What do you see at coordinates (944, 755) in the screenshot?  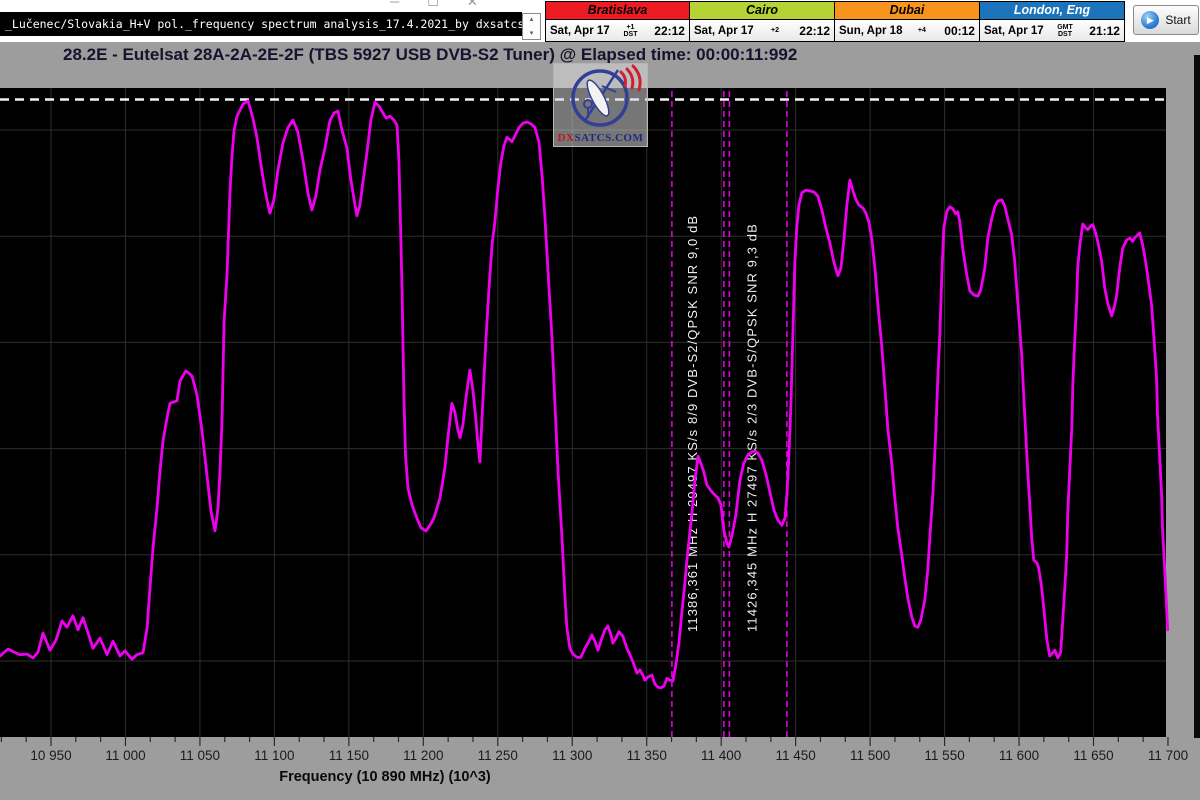 I see `axis-tick-label: 11 550` at bounding box center [944, 755].